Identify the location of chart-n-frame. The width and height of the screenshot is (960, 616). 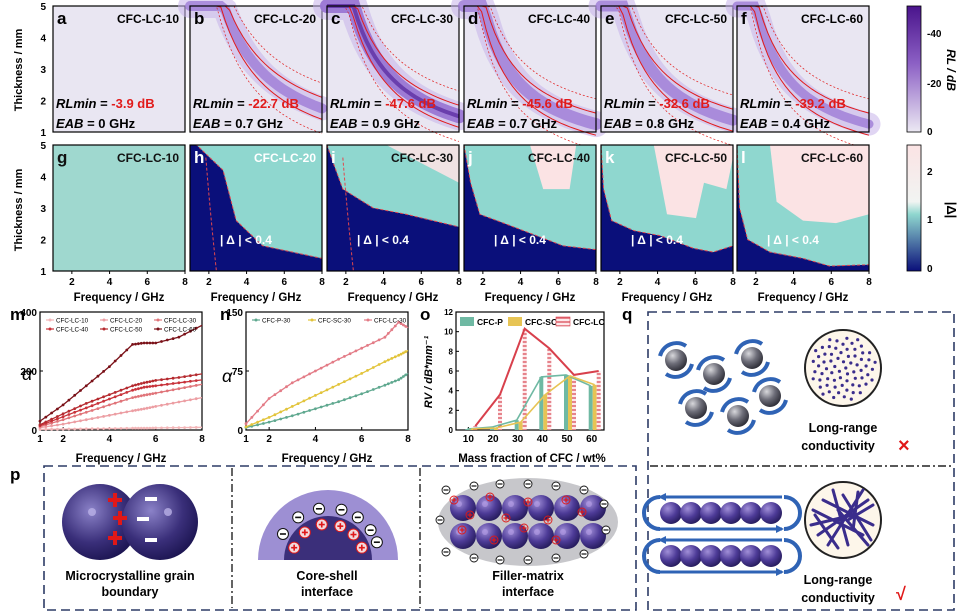
(327, 371).